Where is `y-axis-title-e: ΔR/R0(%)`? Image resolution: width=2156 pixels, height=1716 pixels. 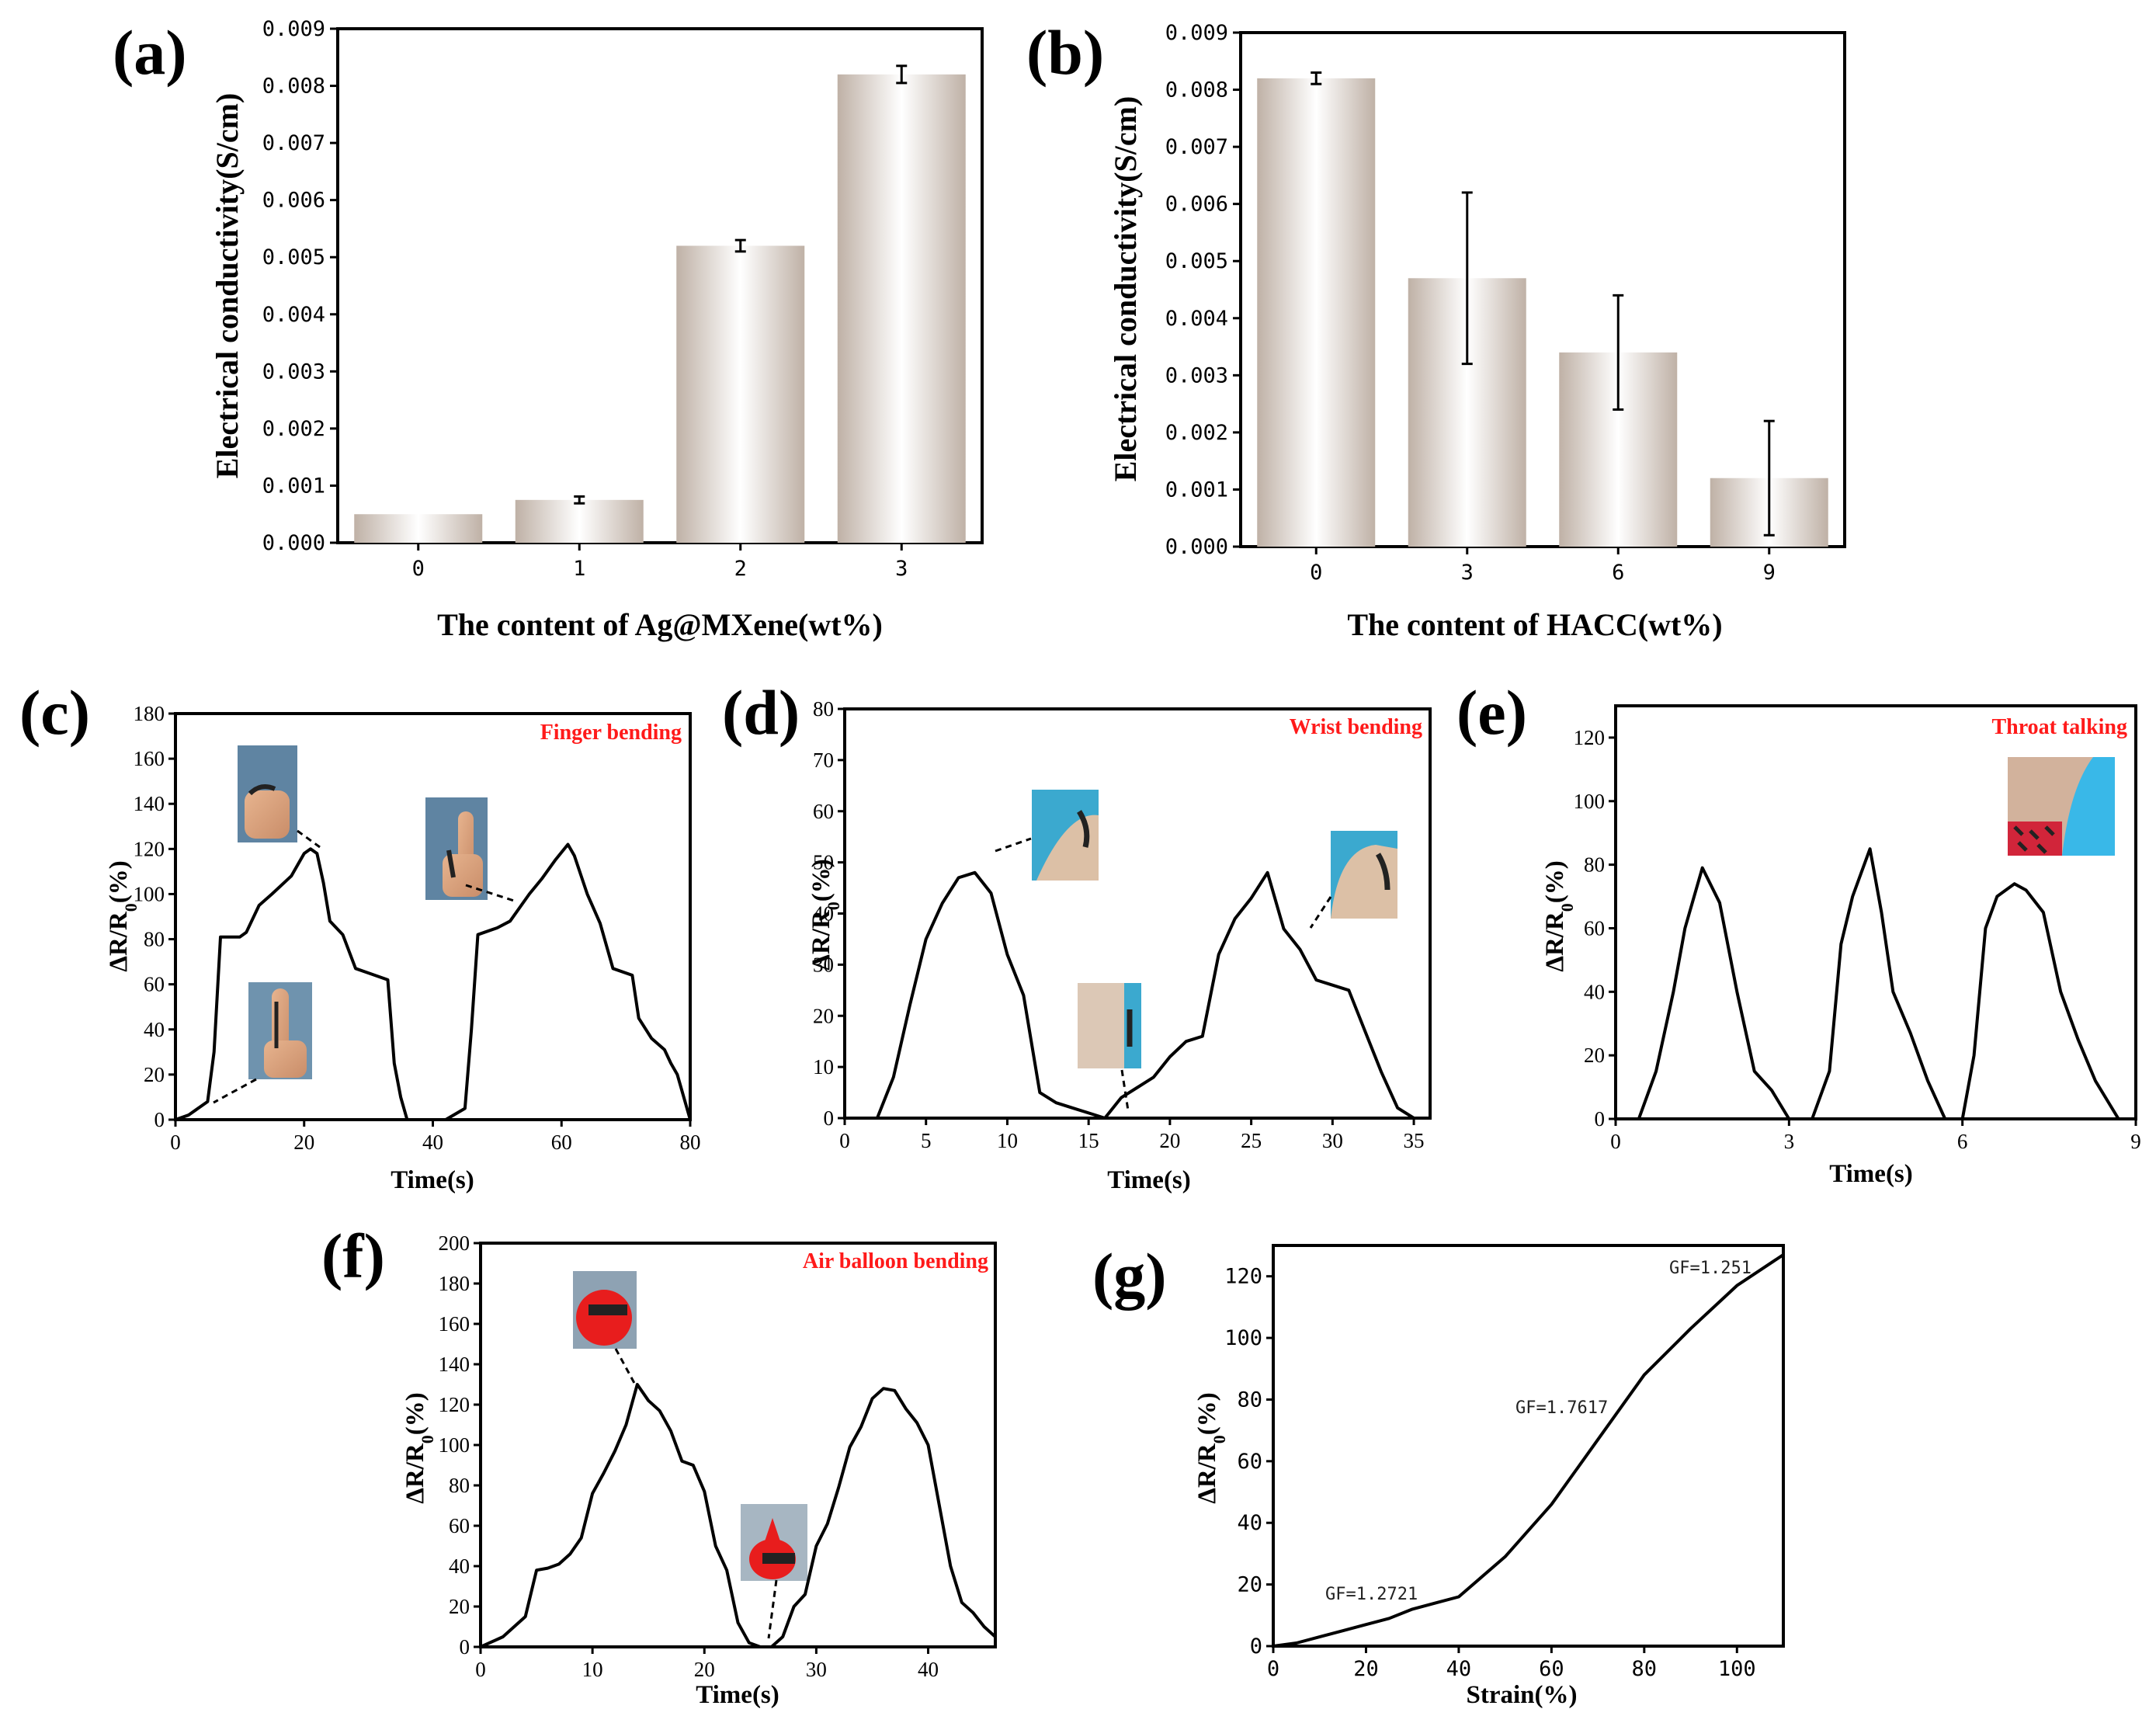
y-axis-title-e: ΔR/R0(%) is located at coordinates (1559, 916).